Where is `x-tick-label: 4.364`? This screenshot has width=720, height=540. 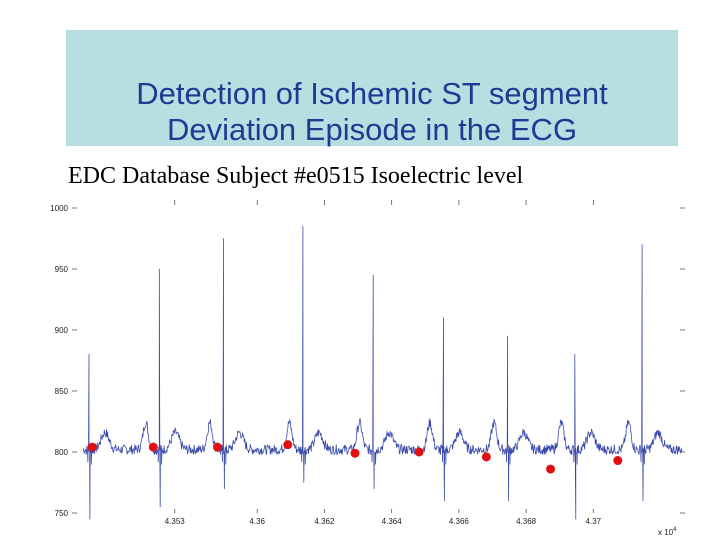
x-tick-label: 4.364 is located at coordinates (392, 521).